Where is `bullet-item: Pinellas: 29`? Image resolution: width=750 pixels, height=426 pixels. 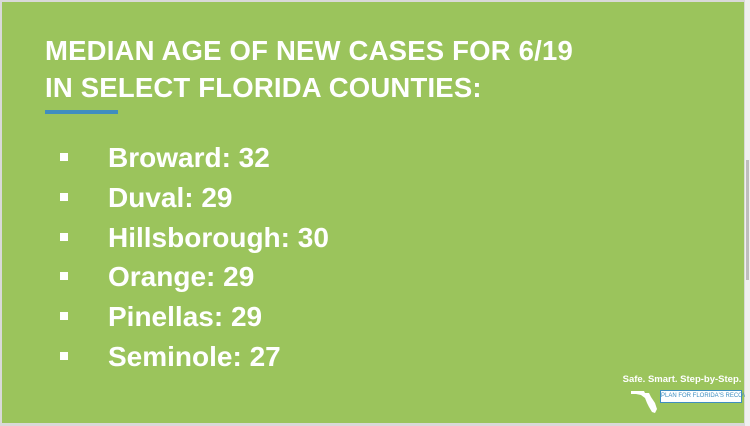 bullet-item: Pinellas: 29 is located at coordinates (252, 317).